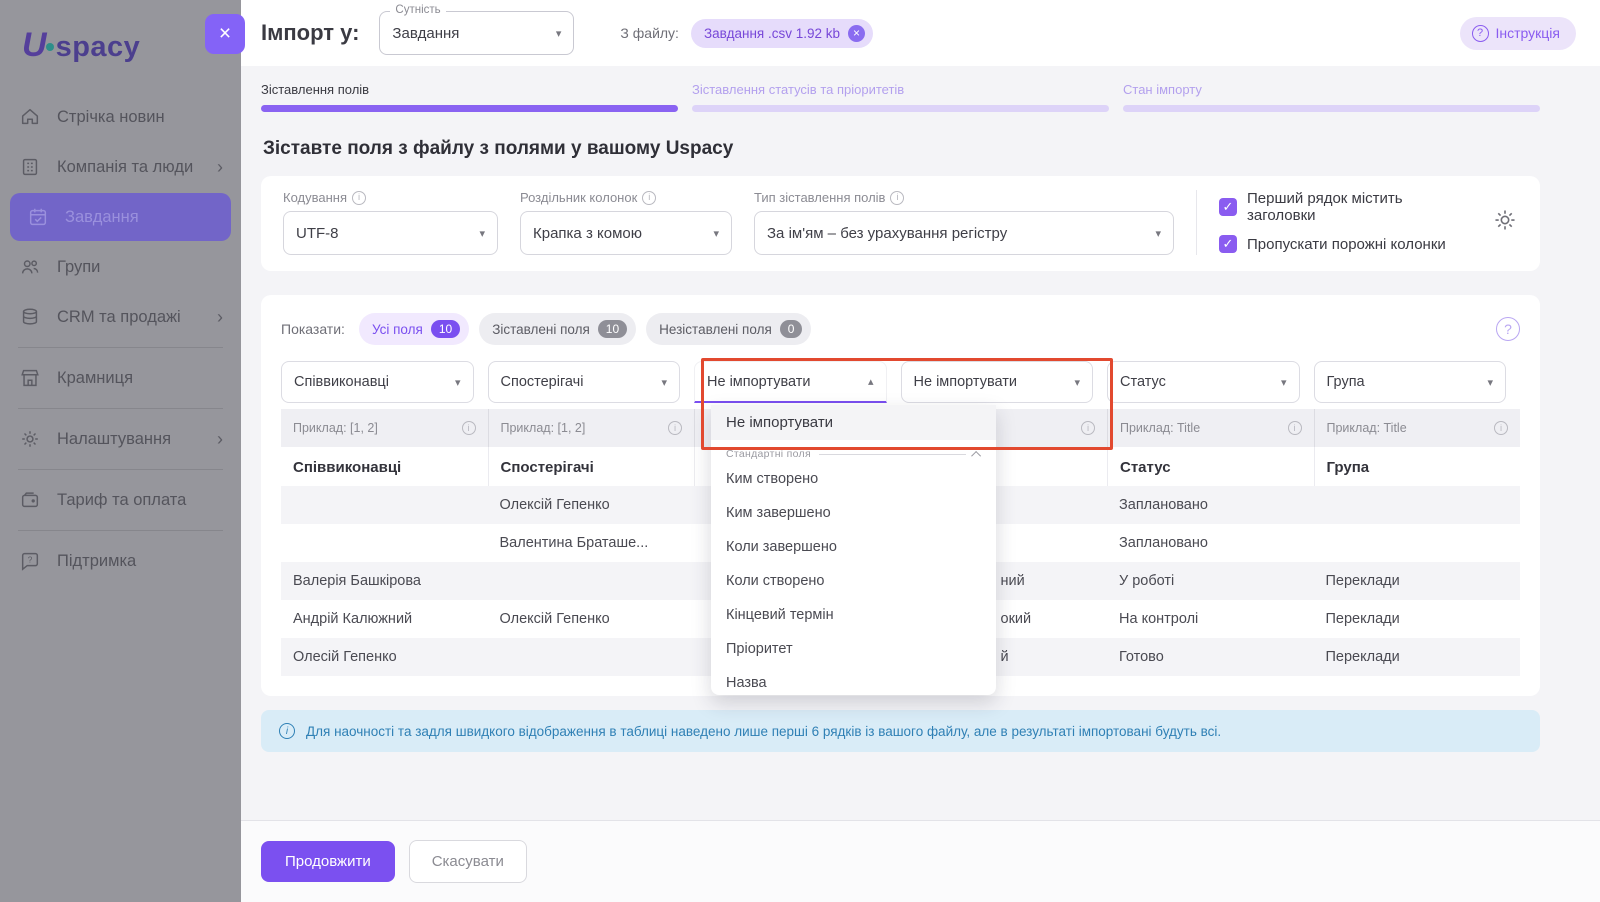 This screenshot has height=902, width=1600. Describe the element at coordinates (30, 439) in the screenshot. I see `gear-icon` at that location.